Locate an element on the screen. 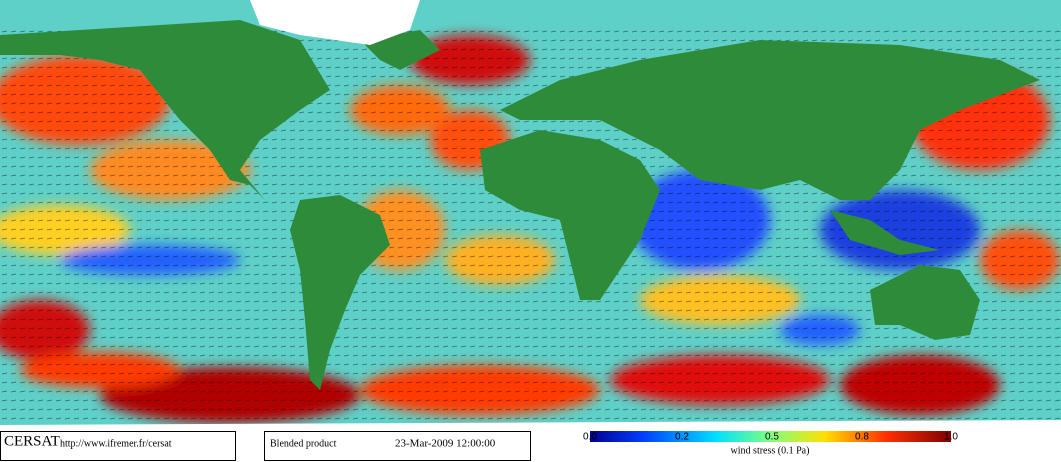 This screenshot has width=1061, height=462. colorbar-tick-label: 0.2 is located at coordinates (682, 437).